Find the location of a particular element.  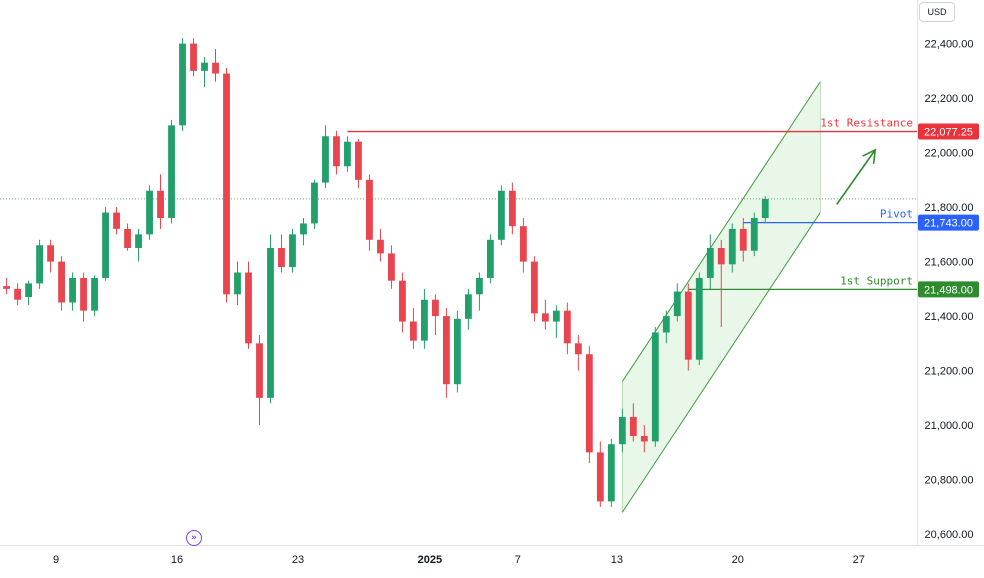

y-tick-label: 20,600.00 is located at coordinates (949, 535).